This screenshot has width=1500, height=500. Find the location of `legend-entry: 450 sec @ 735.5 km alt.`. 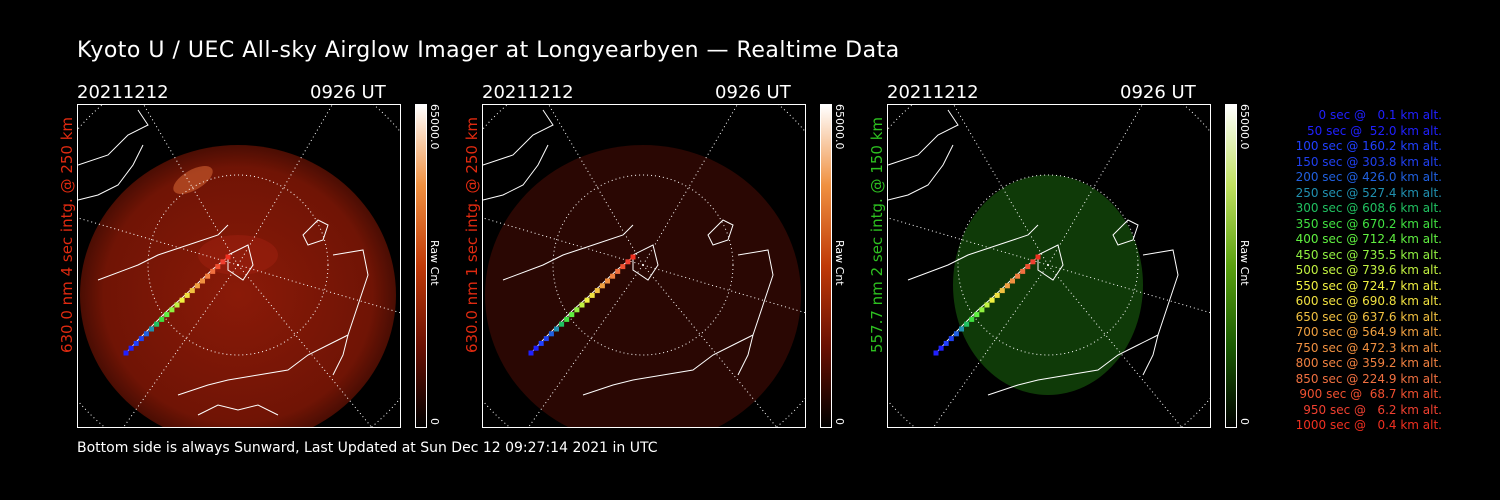

legend-entry: 450 sec @ 735.5 km alt. is located at coordinates (1368, 254).